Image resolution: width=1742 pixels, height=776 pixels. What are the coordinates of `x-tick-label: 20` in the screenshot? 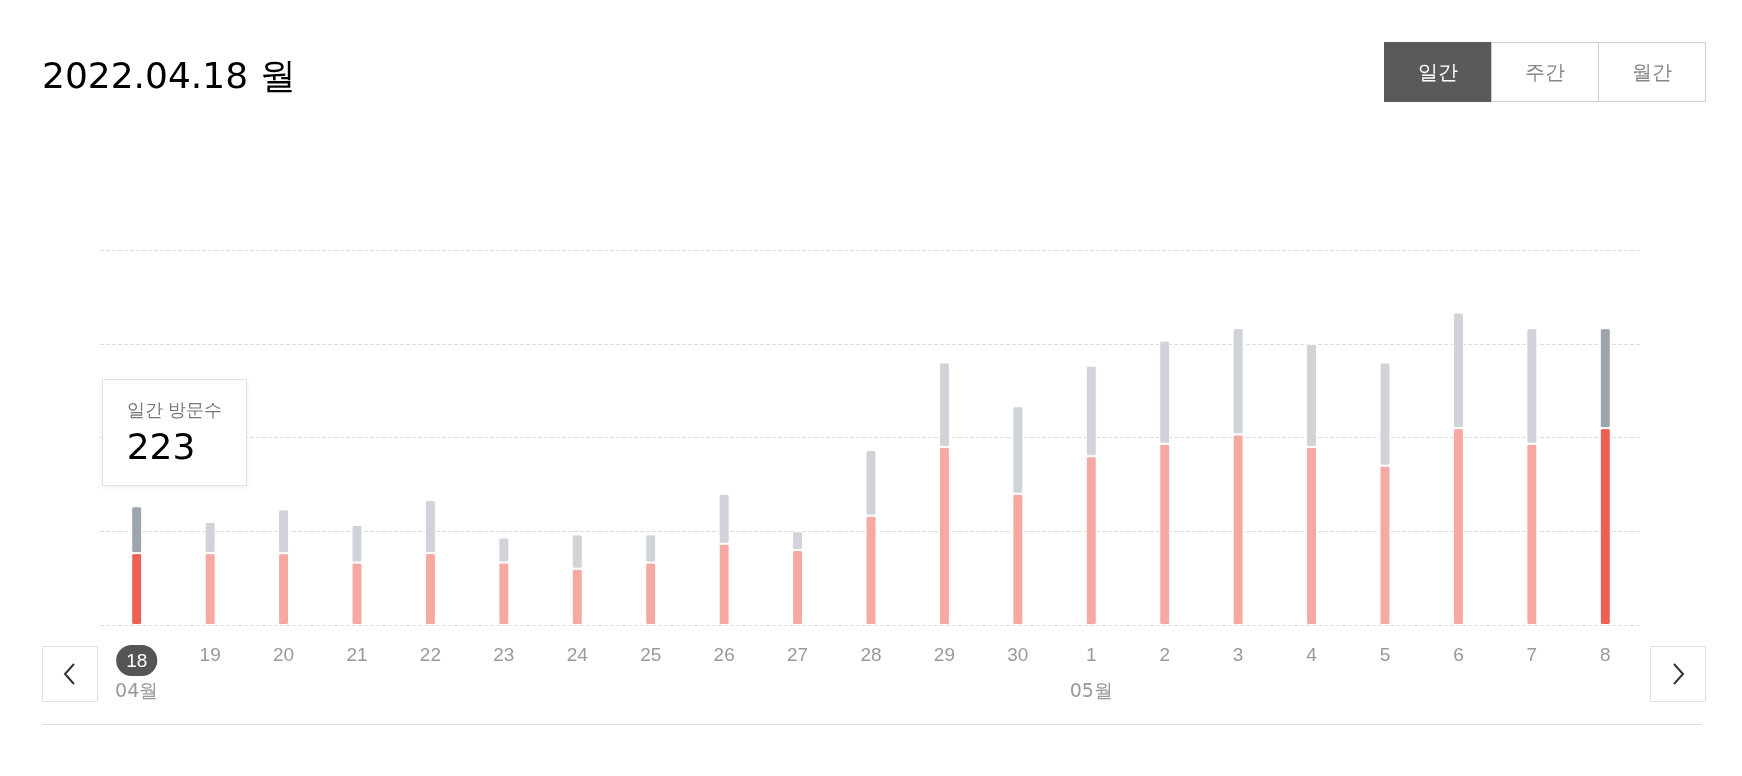 It's located at (284, 654).